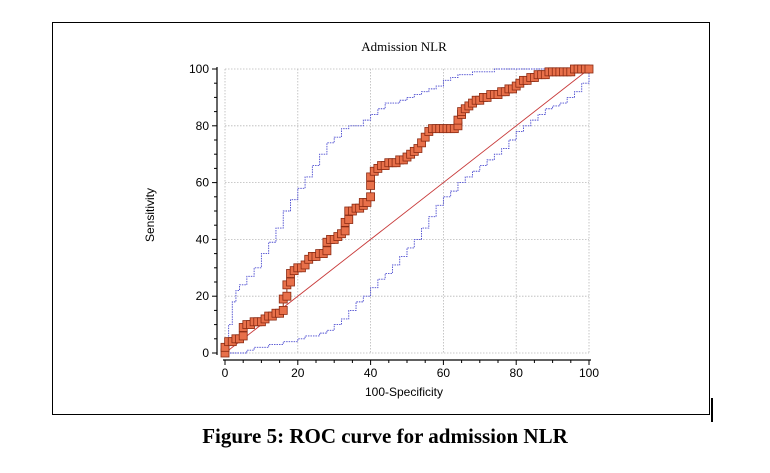 The width and height of the screenshot is (770, 473). I want to click on x-tick-label: 40, so click(371, 373).